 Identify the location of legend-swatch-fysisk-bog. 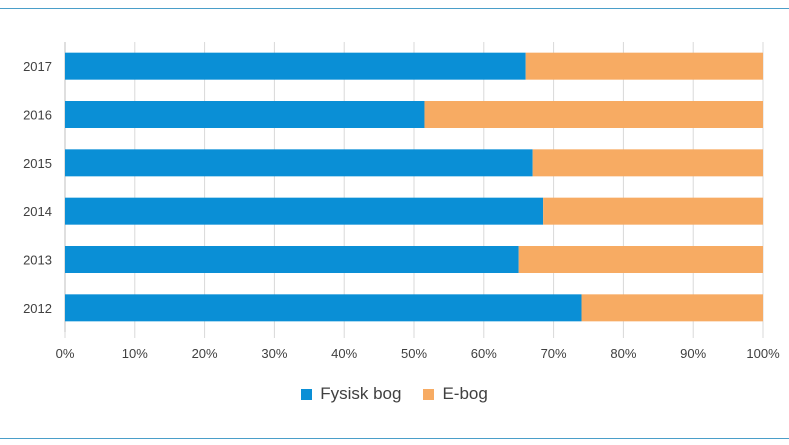
(307, 394).